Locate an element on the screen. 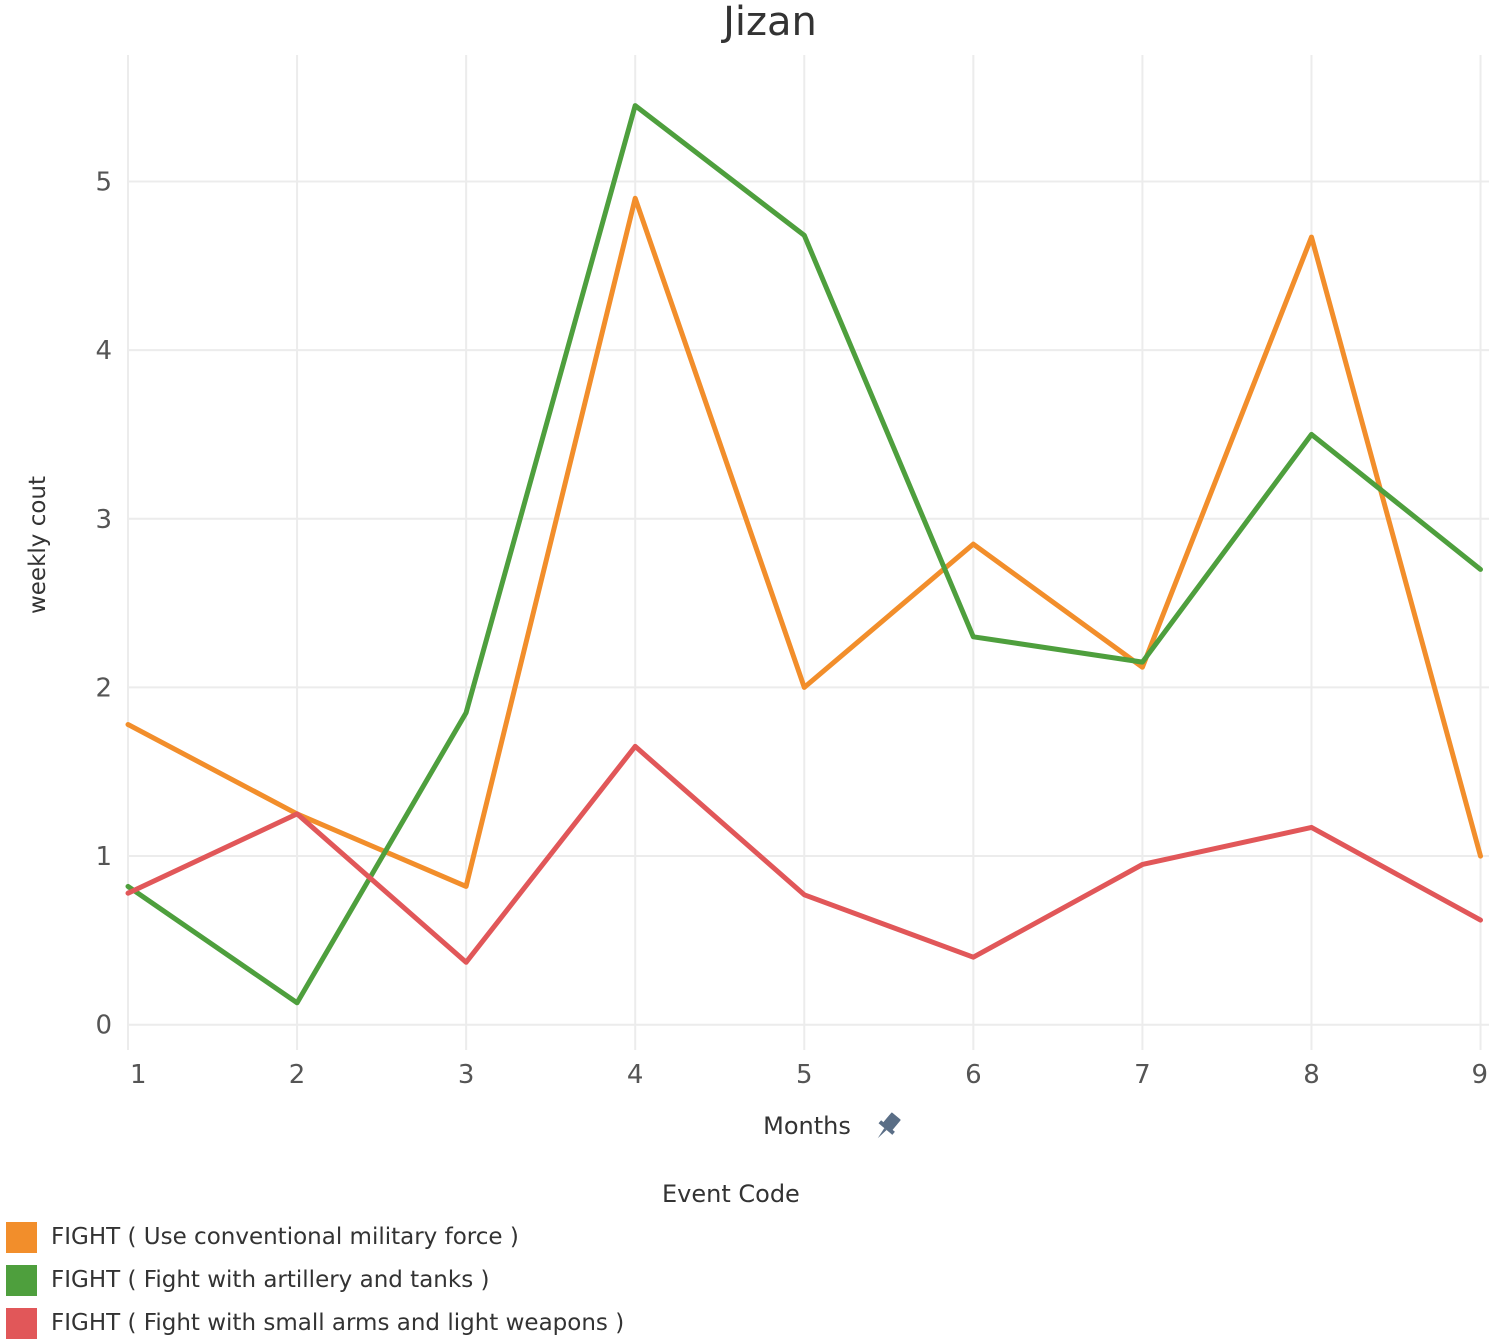 Image resolution: width=1489 pixels, height=1343 pixels. legend-item: FIGHT ( Fight with artillery and tanks ) is located at coordinates (247, 1280).